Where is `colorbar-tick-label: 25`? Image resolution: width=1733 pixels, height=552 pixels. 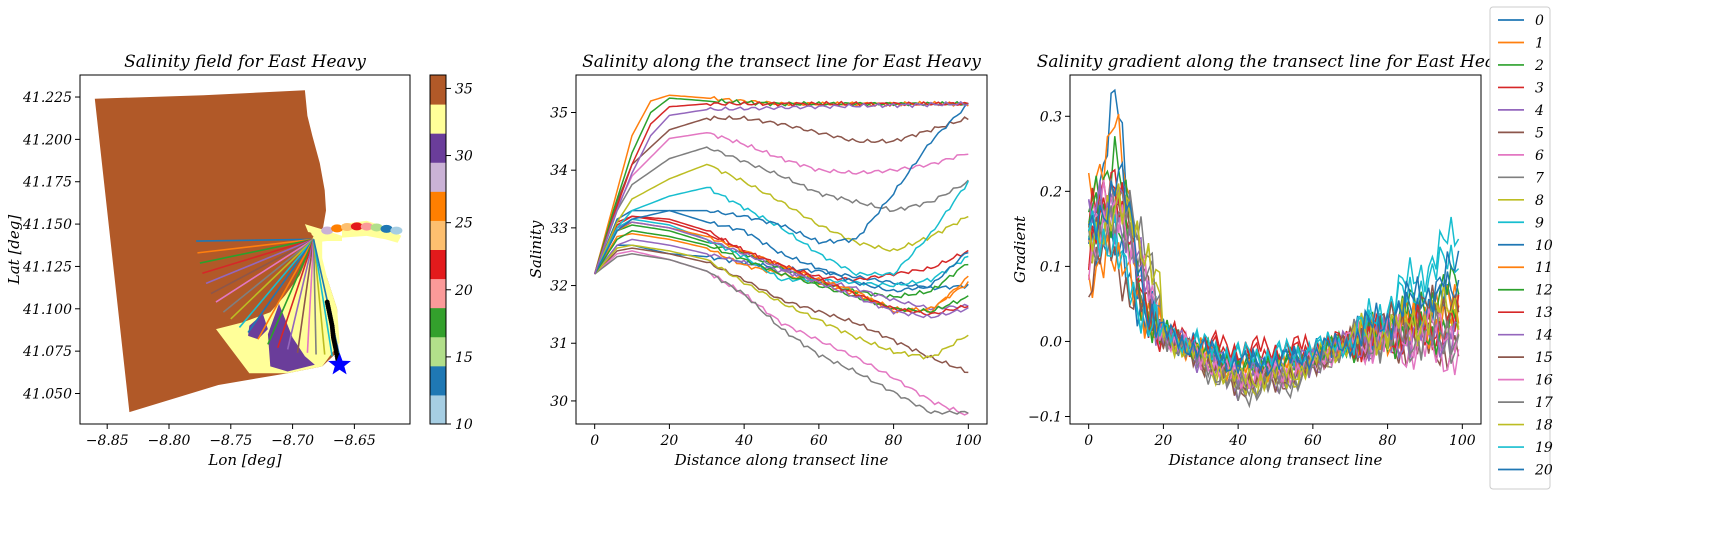
colorbar-tick-label: 25 is located at coordinates (463, 224).